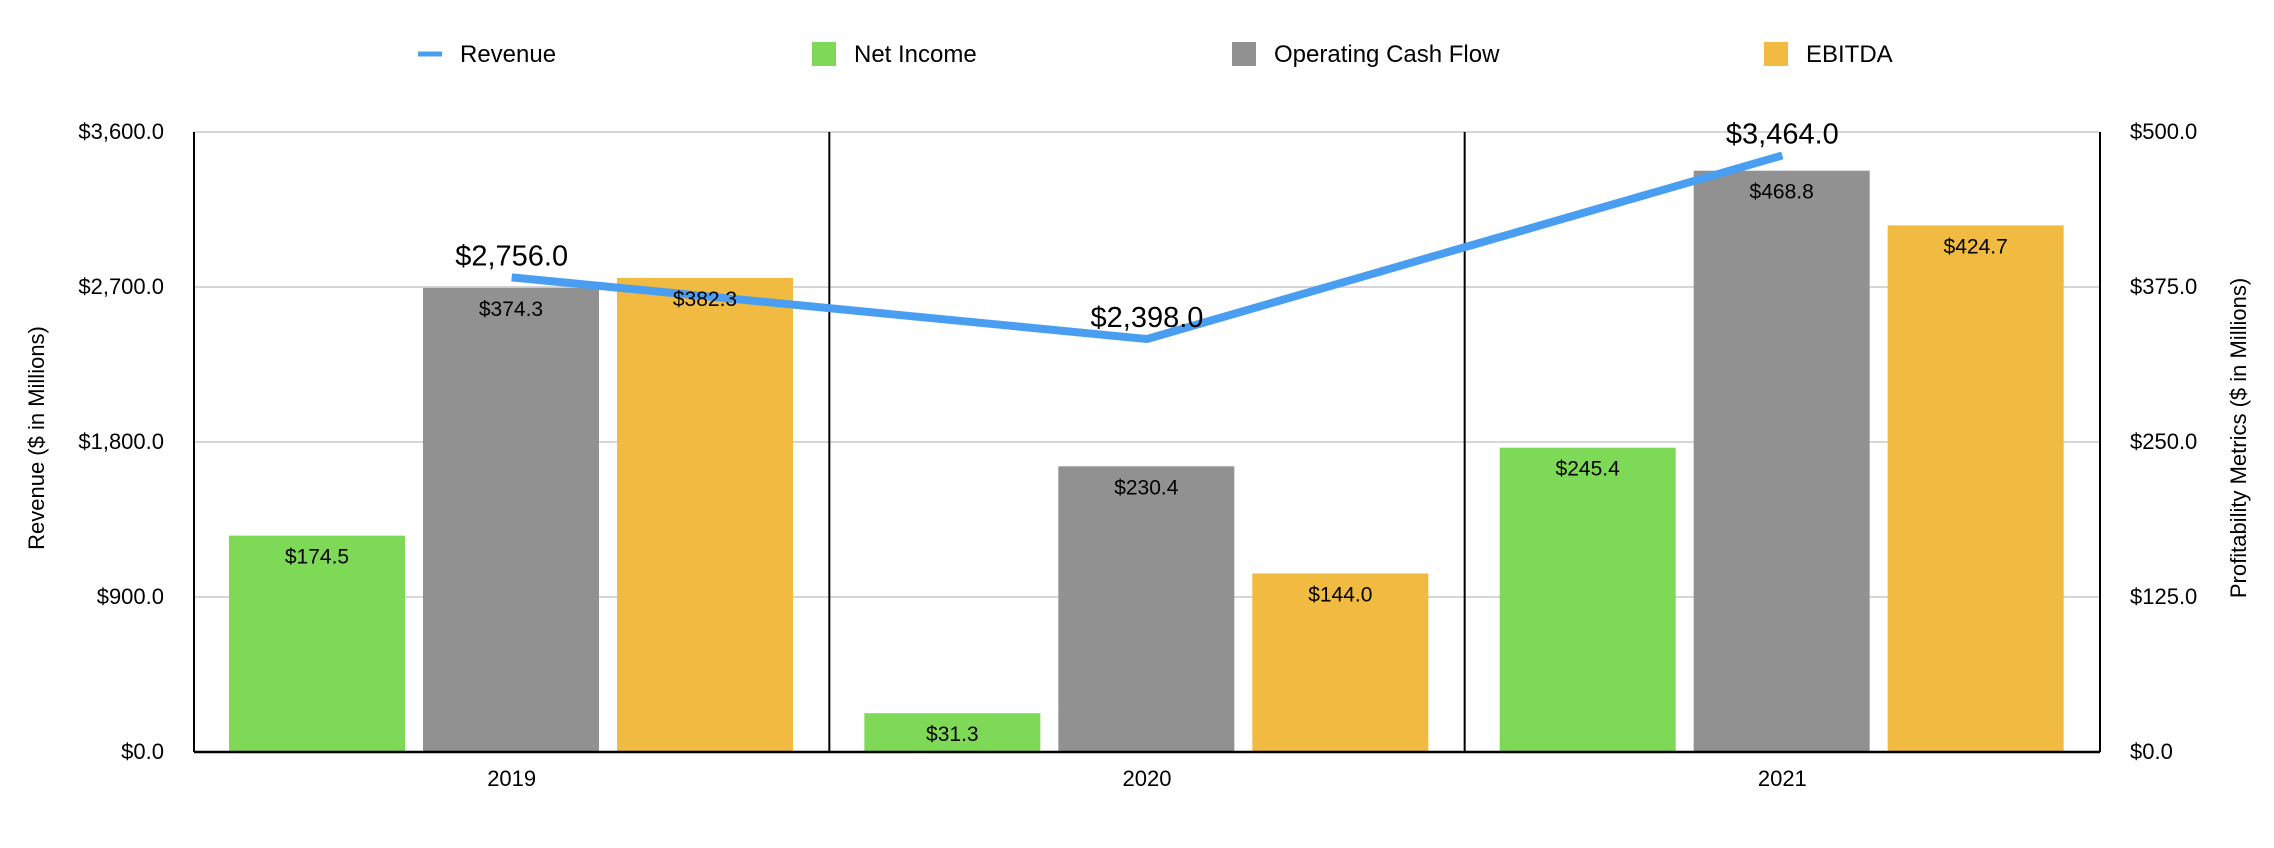 The height and width of the screenshot is (848, 2274). Describe the element at coordinates (511, 778) in the screenshot. I see `x-tick-label: 2019` at that location.